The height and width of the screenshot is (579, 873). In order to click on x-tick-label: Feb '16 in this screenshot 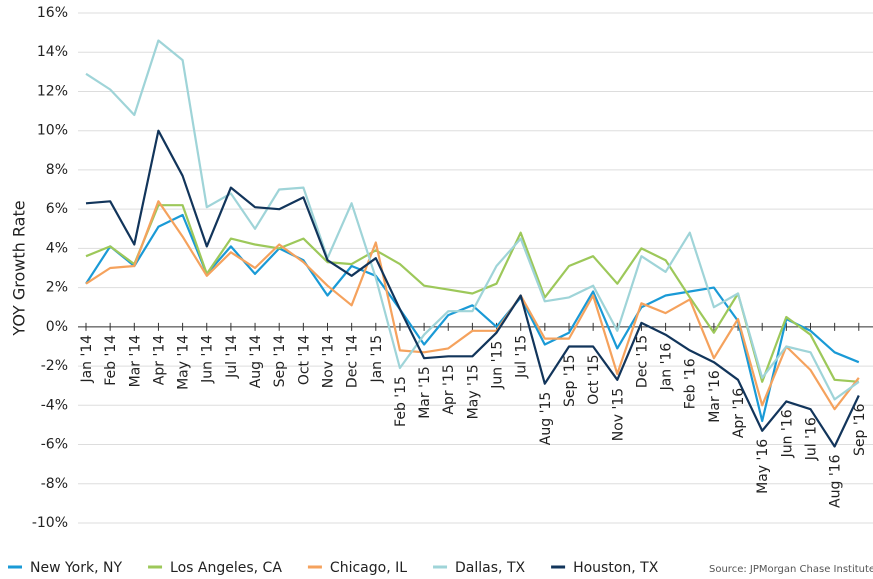, I will do `click(691, 383)`.